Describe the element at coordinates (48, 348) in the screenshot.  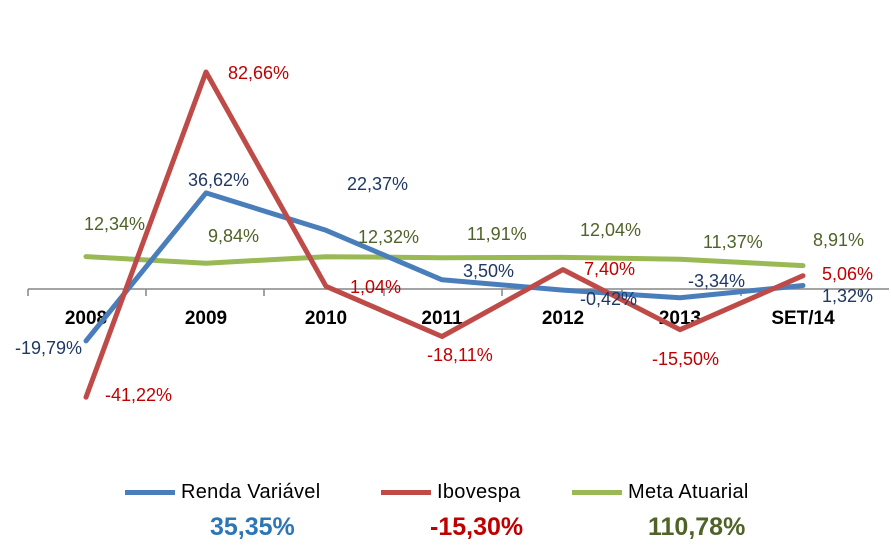
I see `data-label: -19,79%` at that location.